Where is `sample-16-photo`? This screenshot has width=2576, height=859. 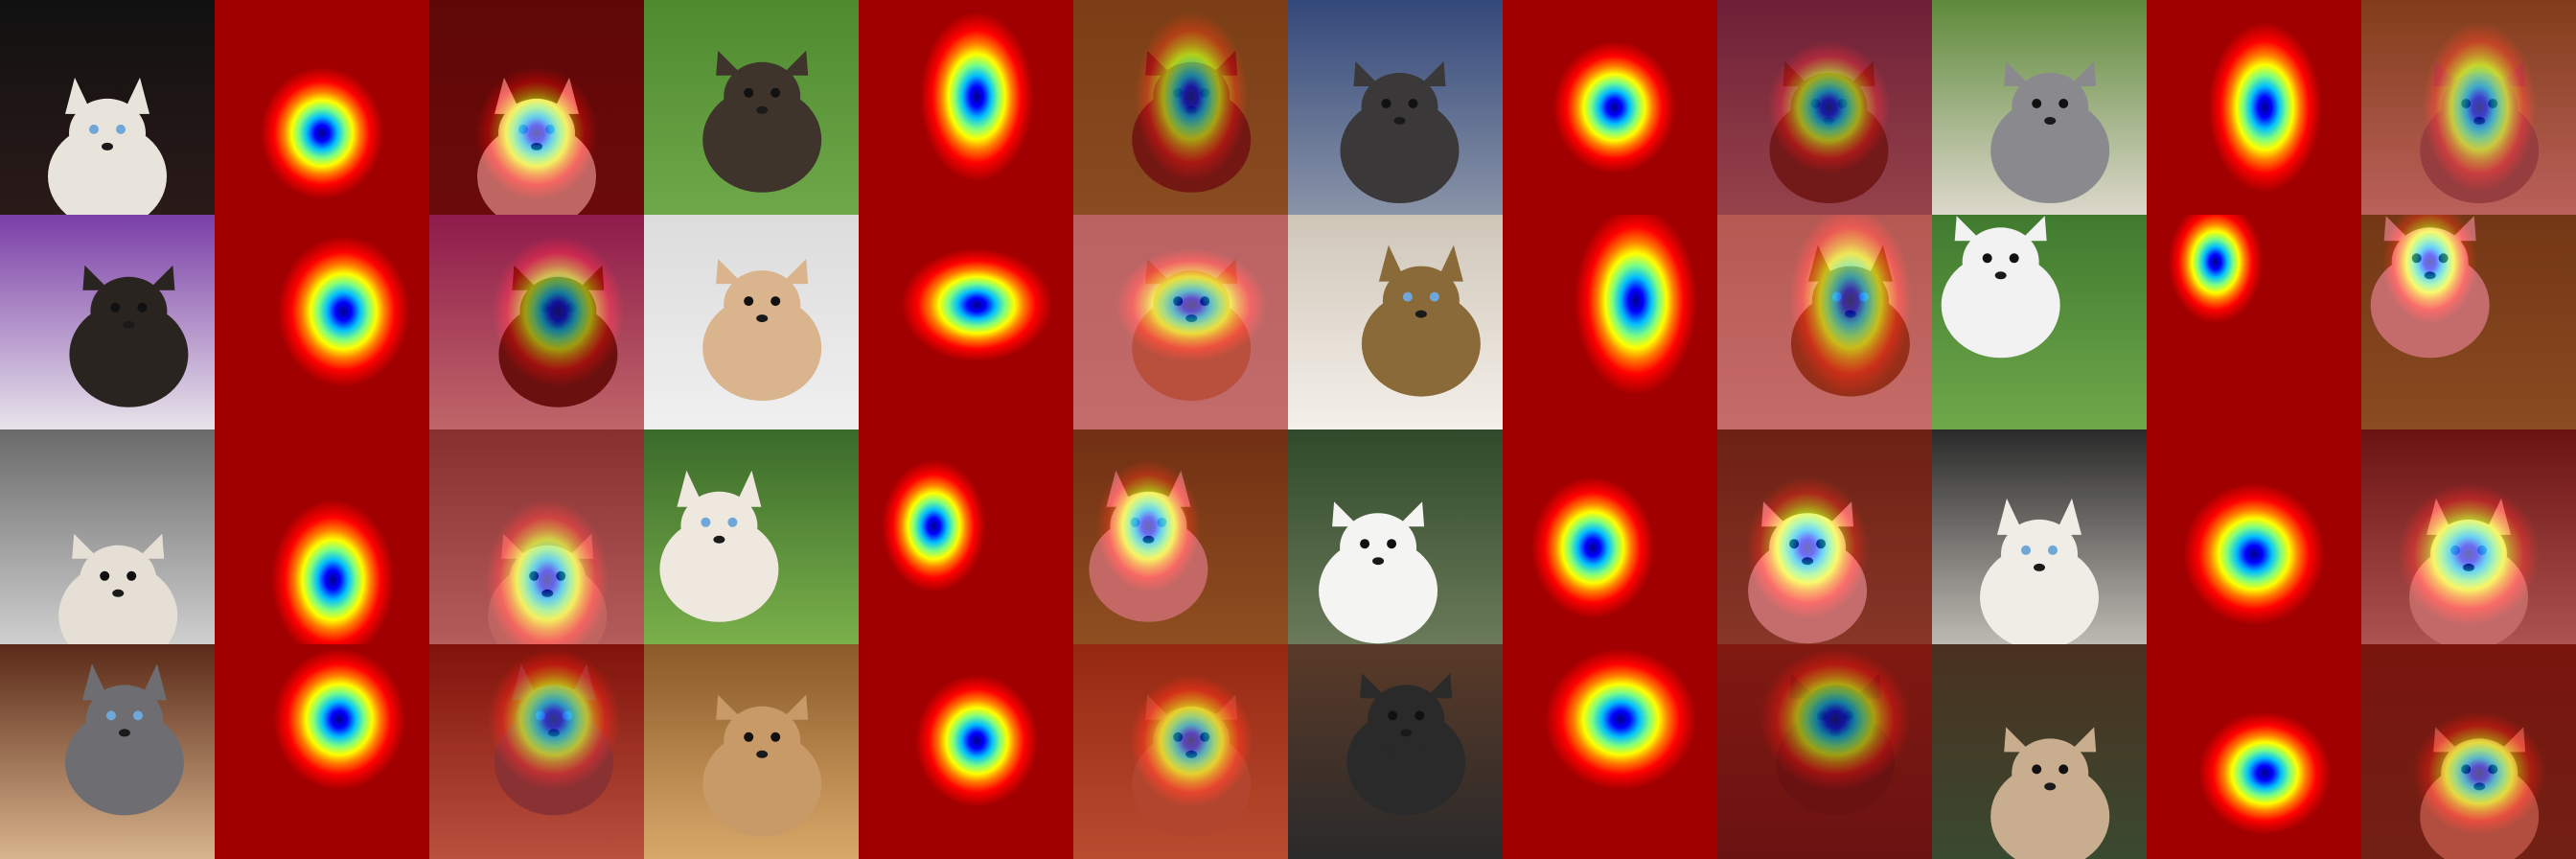
sample-16-photo is located at coordinates (2039, 751).